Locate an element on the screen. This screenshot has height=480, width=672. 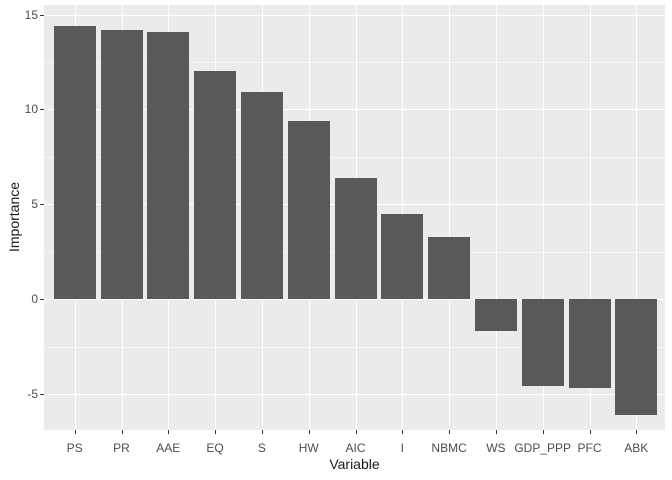
x-tick-label: AAE is located at coordinates (168, 448).